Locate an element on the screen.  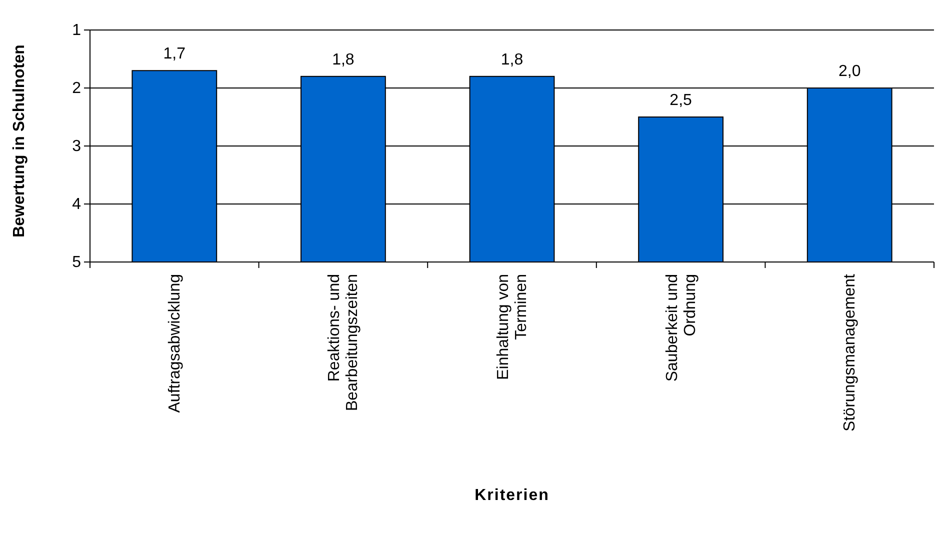
y-tick-label: 1 is located at coordinates (77, 31).